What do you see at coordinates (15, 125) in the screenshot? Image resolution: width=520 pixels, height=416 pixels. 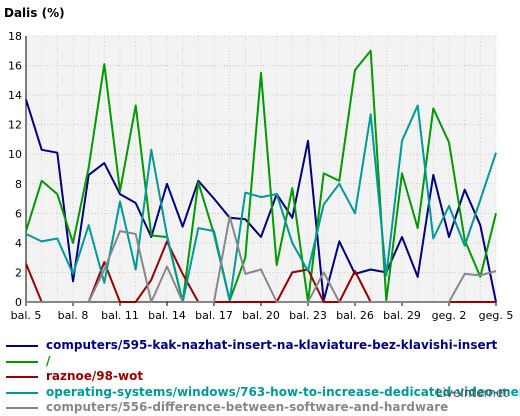 I see `y-tick-label: 12` at bounding box center [15, 125].